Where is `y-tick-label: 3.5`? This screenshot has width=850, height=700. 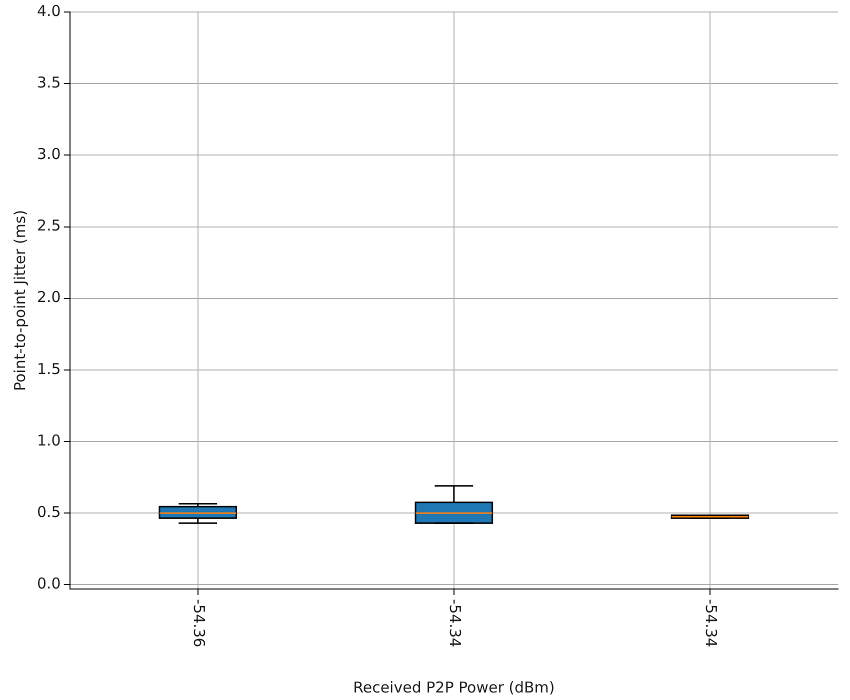
y-tick-label: 3.5 is located at coordinates (48, 82).